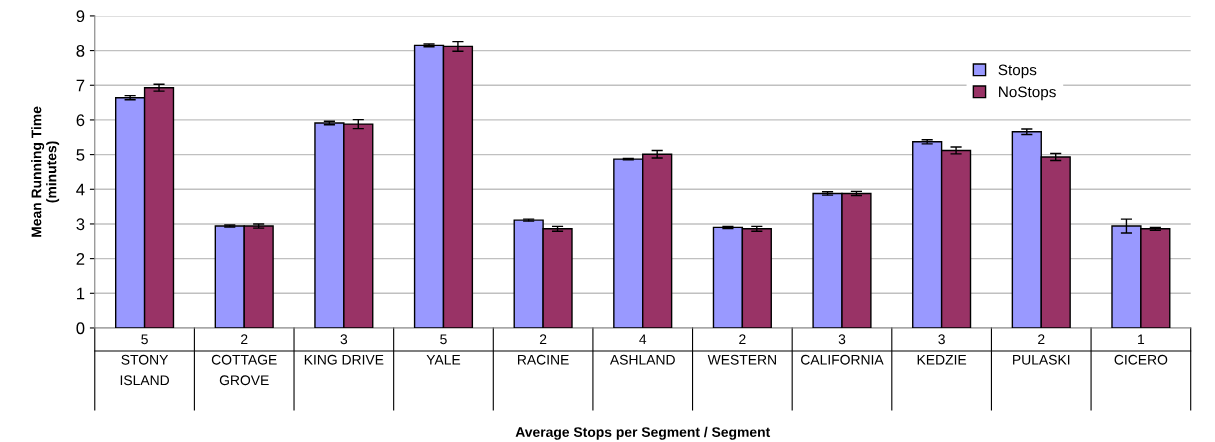  Describe the element at coordinates (81, 293) in the screenshot. I see `y-tick-label: 1` at that location.